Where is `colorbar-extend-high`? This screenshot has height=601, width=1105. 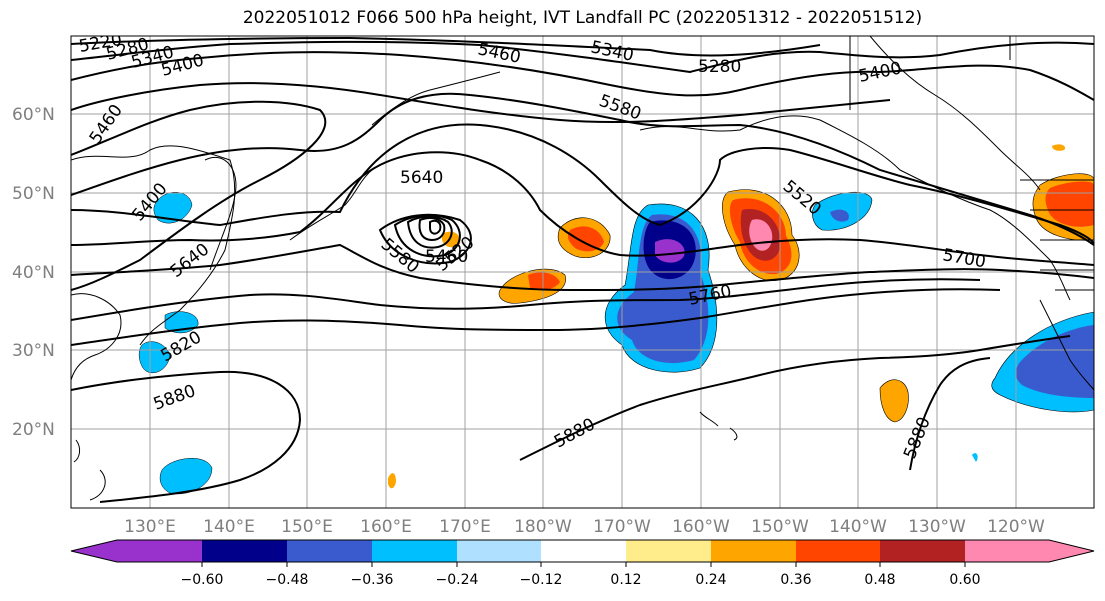
colorbar-extend-high is located at coordinates (1071, 551).